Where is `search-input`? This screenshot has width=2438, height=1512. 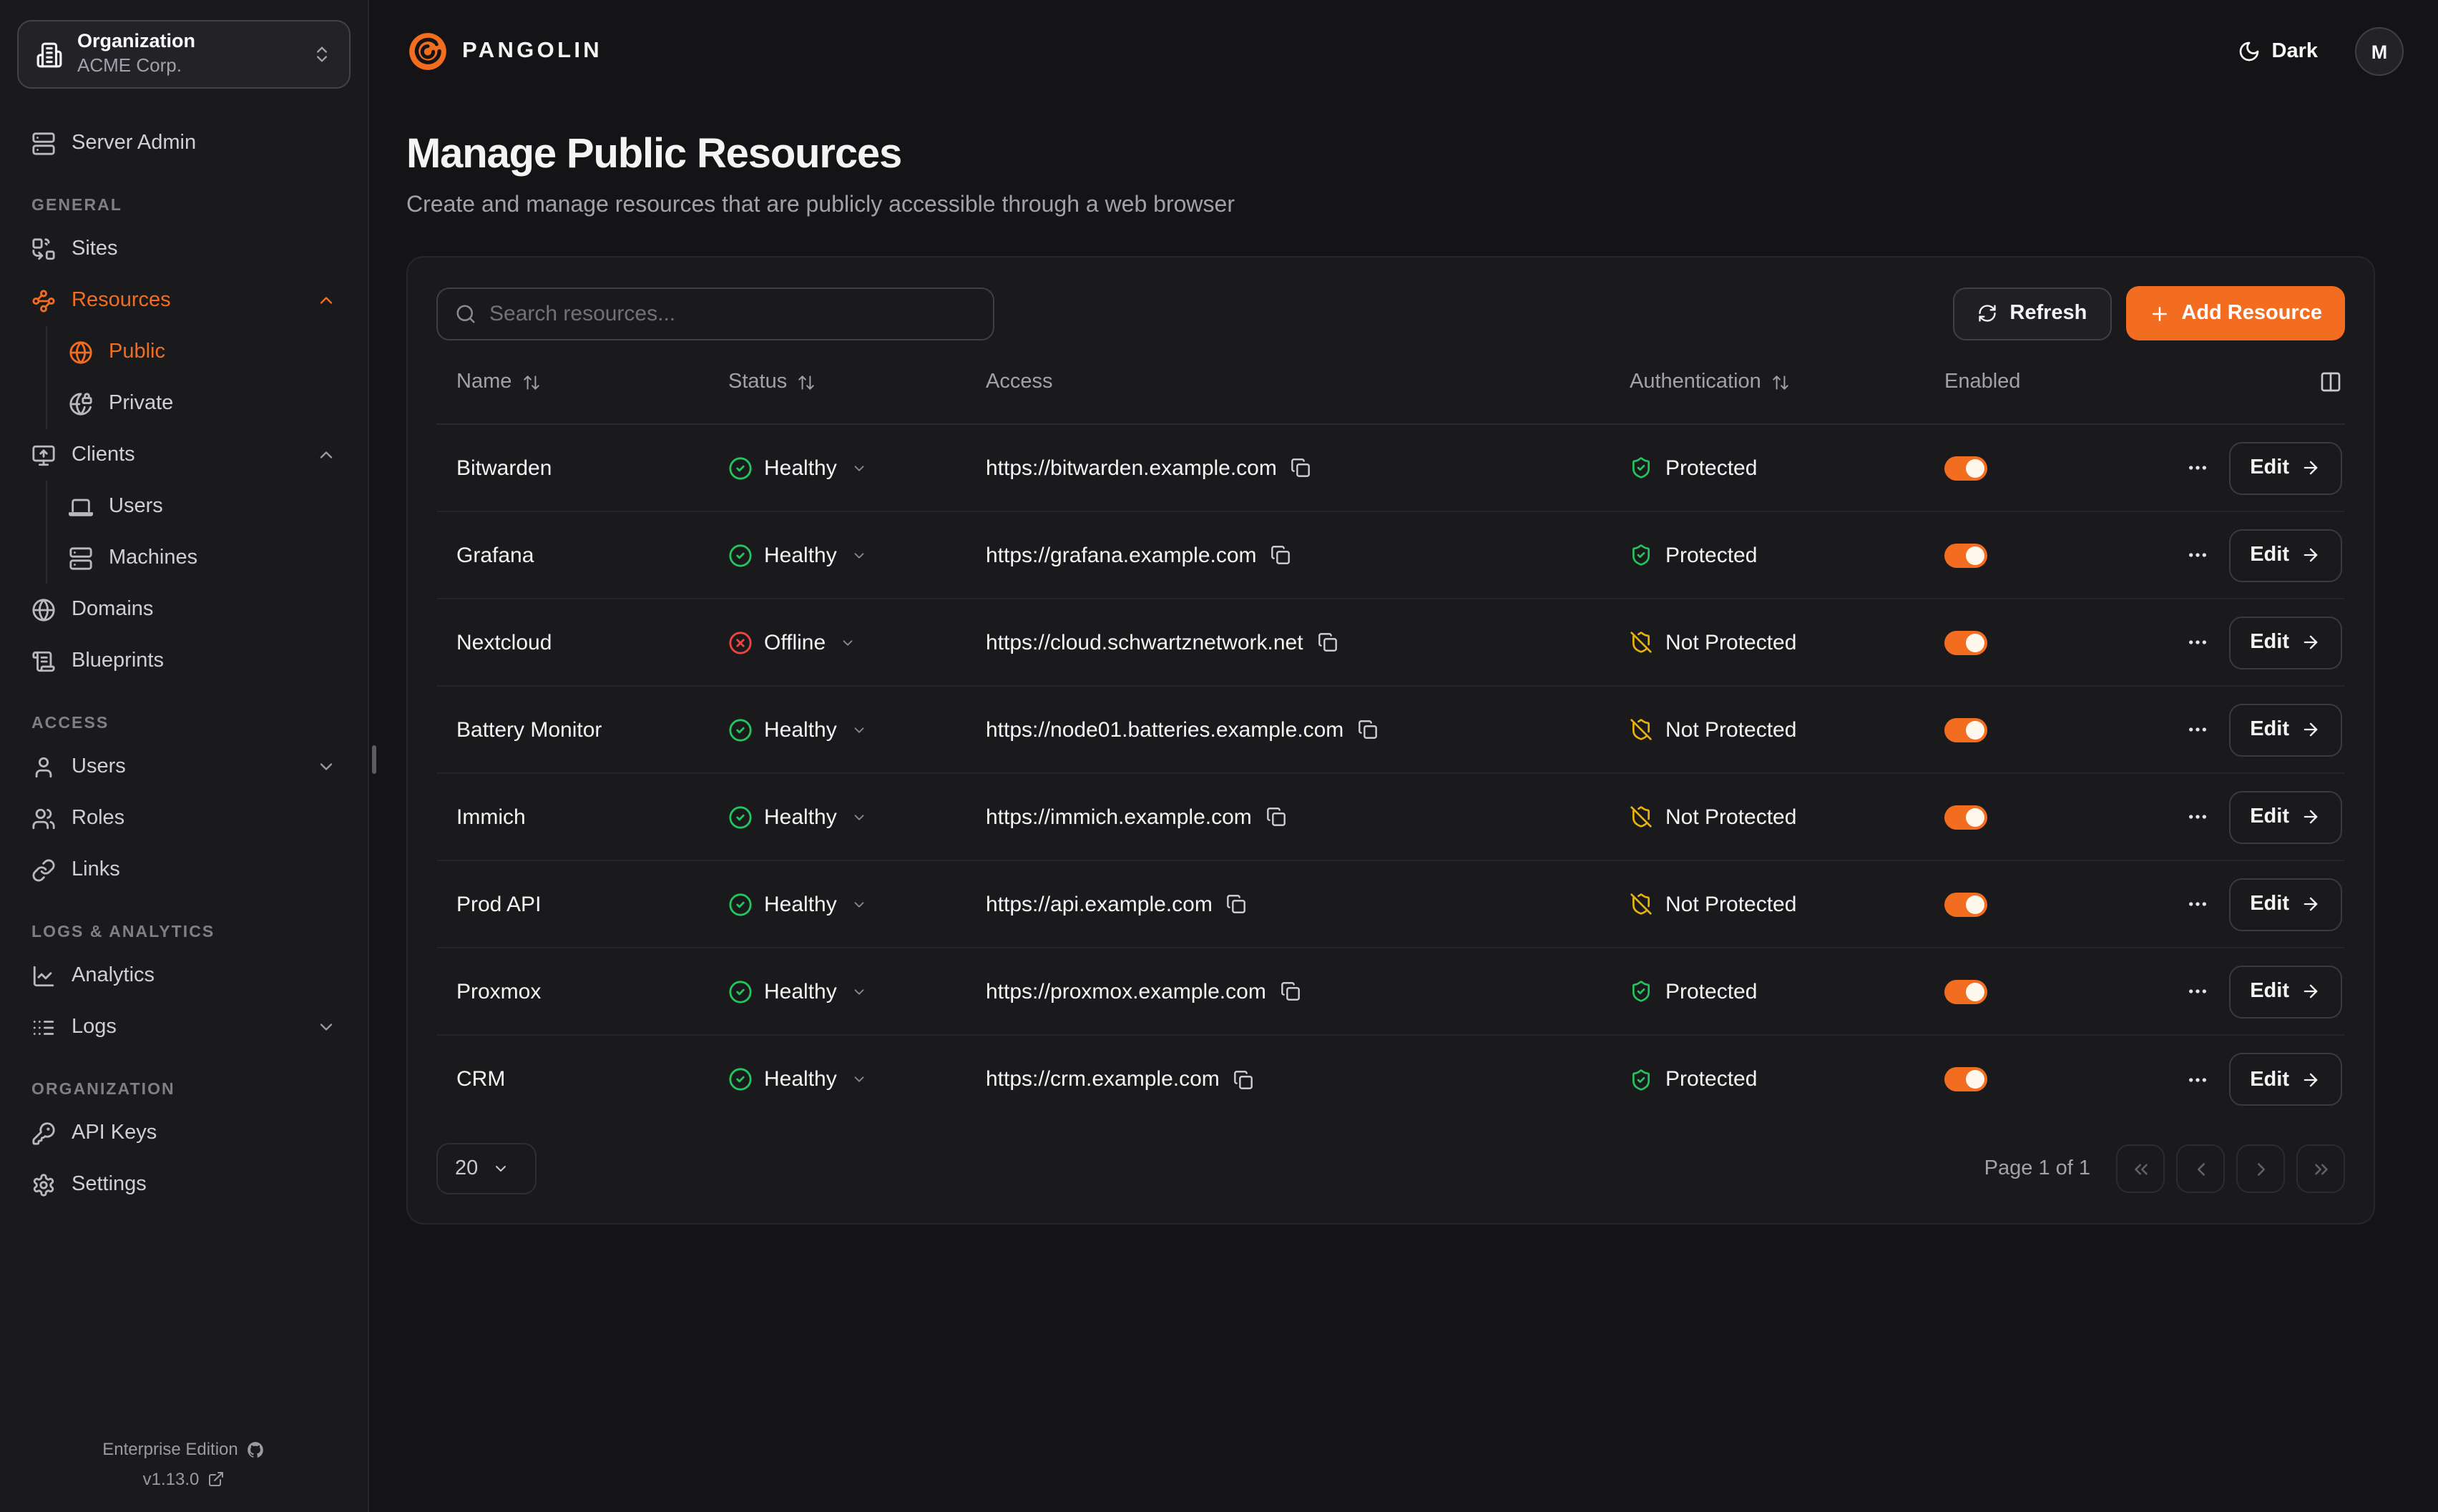
search-input is located at coordinates (732, 313).